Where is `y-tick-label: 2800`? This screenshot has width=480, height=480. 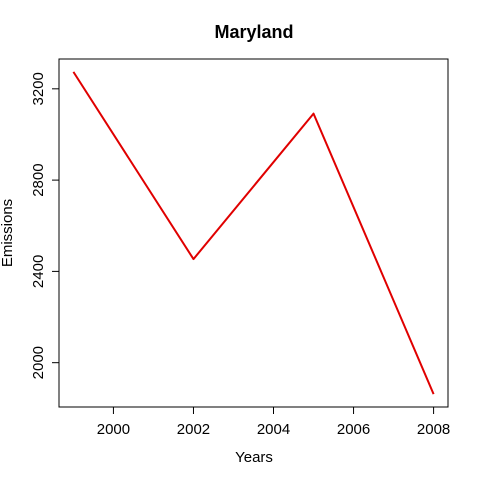 y-tick-label: 2800 is located at coordinates (38, 179).